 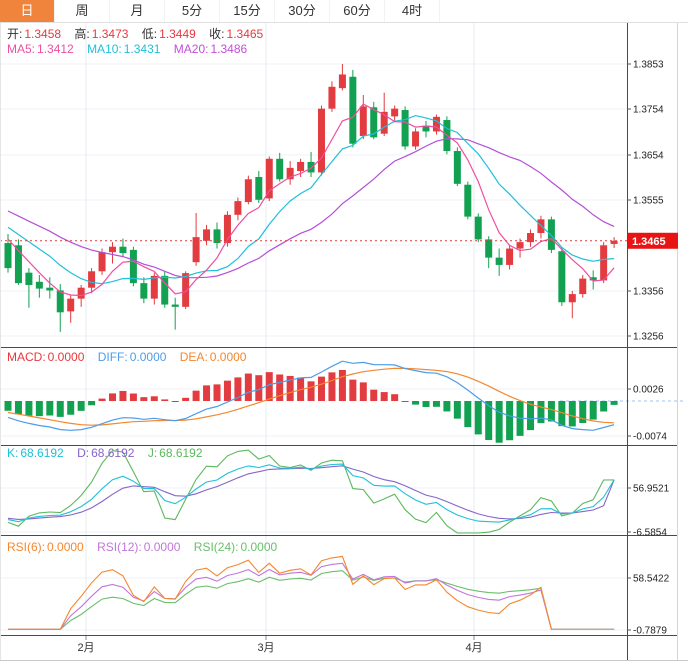 What do you see at coordinates (15, 34) in the screenshot?
I see `open-label: 开:` at bounding box center [15, 34].